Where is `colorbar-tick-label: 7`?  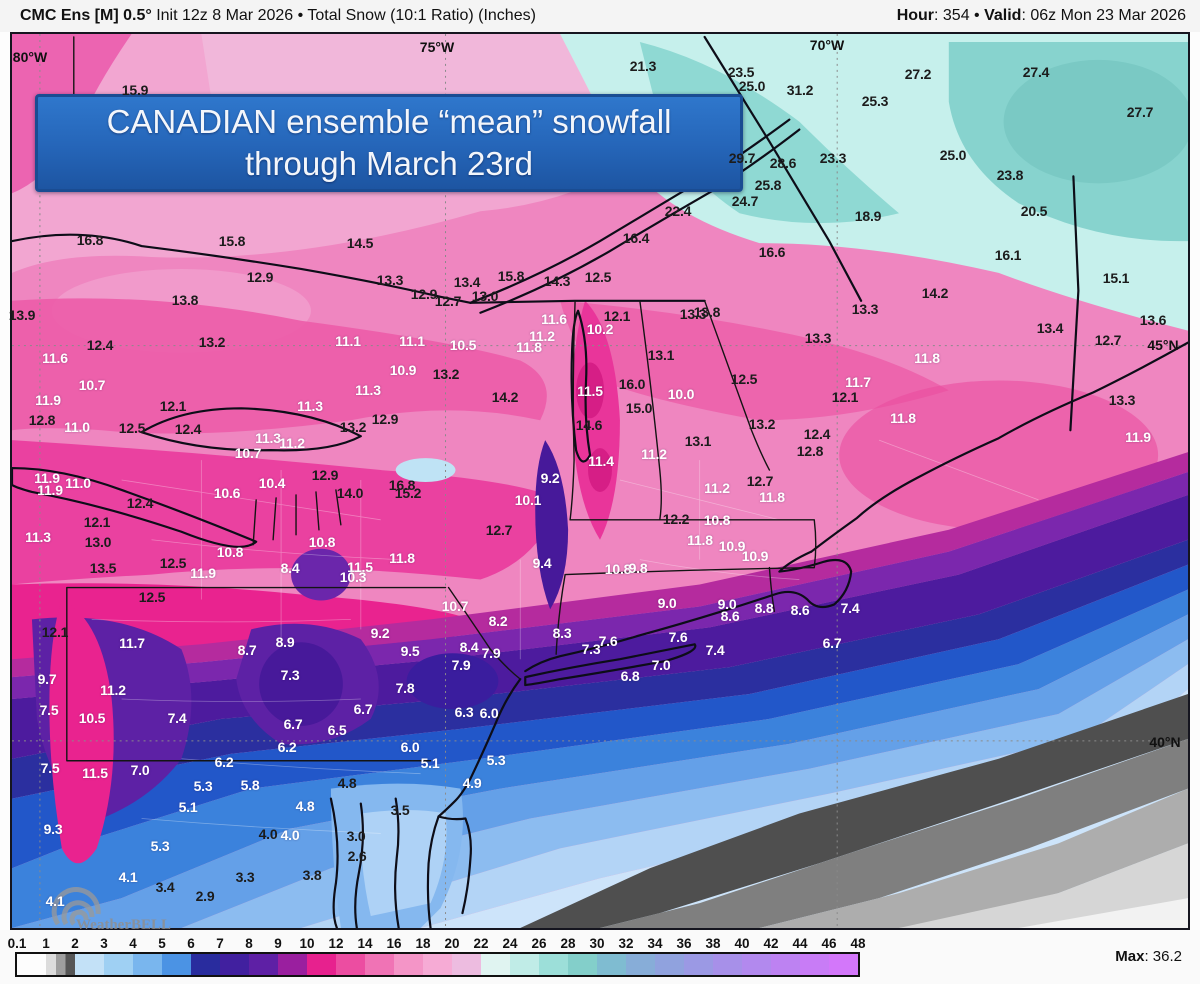
colorbar-tick-label: 7 is located at coordinates (220, 943).